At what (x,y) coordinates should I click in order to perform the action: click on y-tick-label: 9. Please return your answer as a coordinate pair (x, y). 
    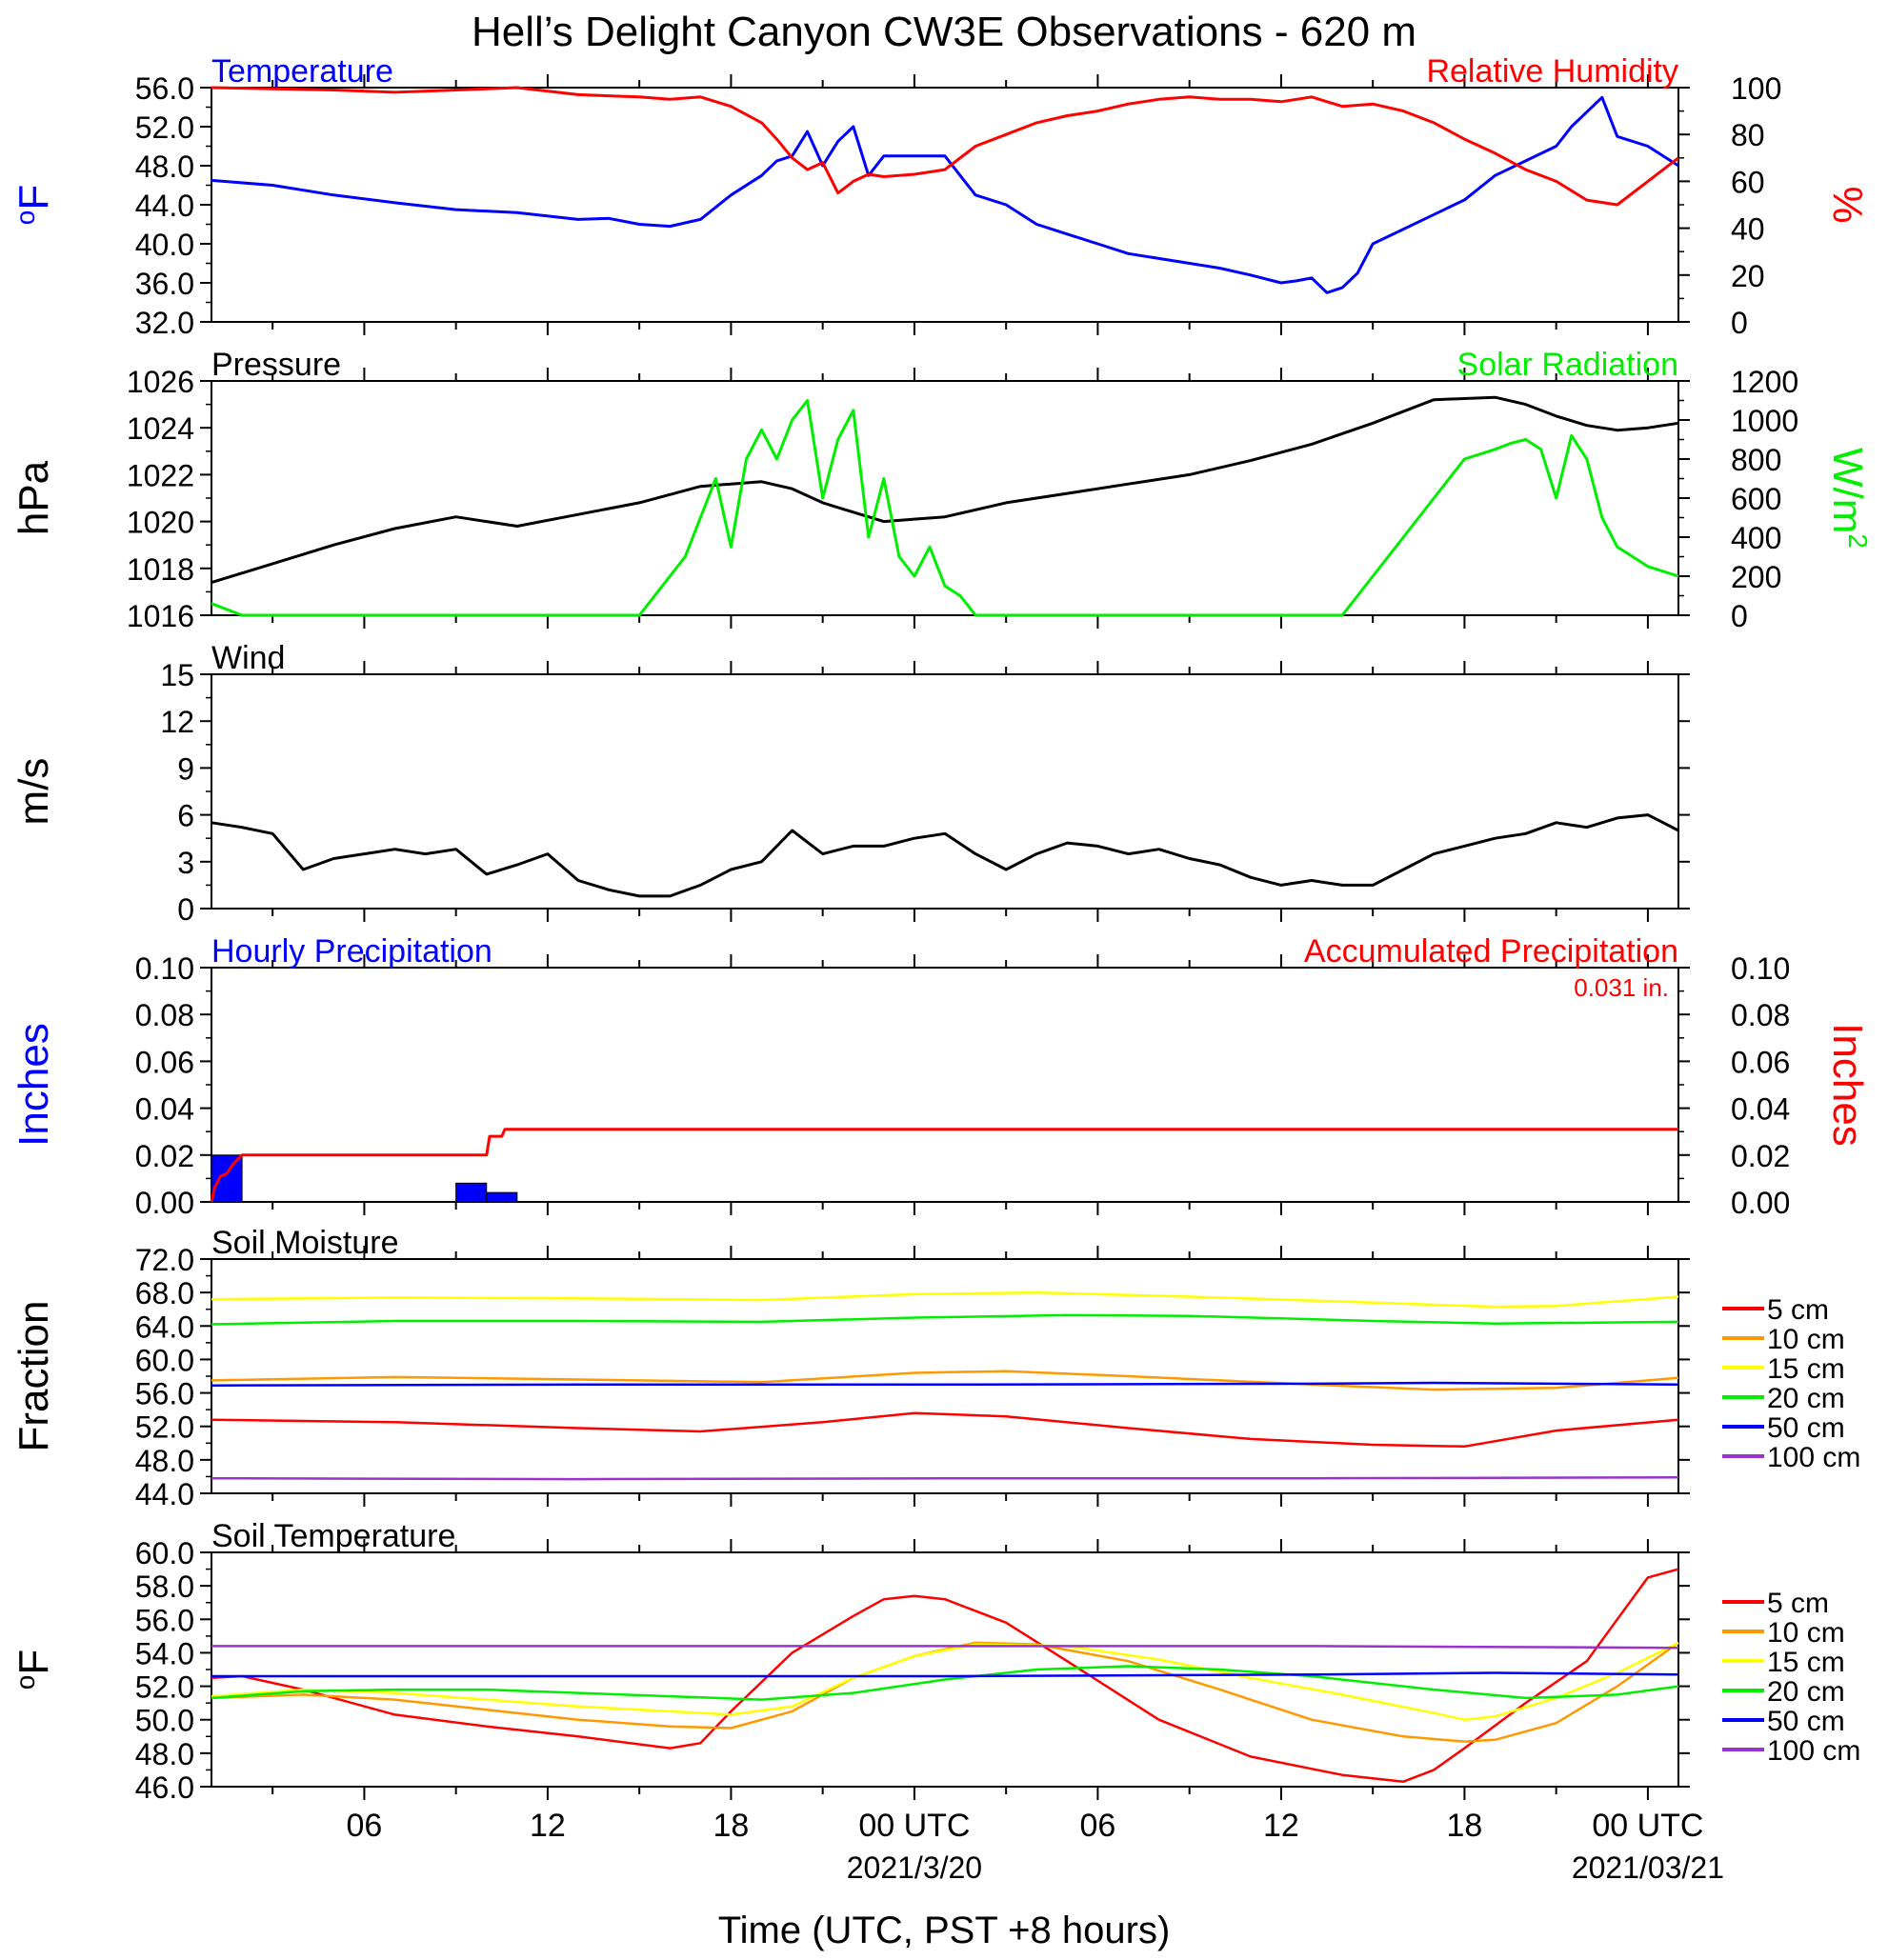
    Looking at the image, I should click on (185, 768).